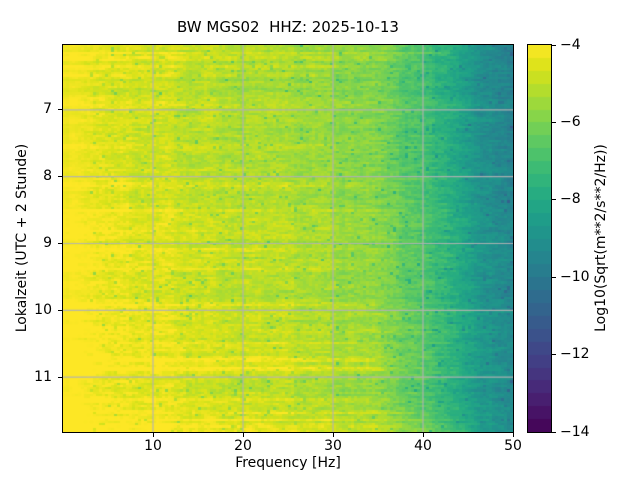  What do you see at coordinates (423, 446) in the screenshot?
I see `x-tick-label: 40` at bounding box center [423, 446].